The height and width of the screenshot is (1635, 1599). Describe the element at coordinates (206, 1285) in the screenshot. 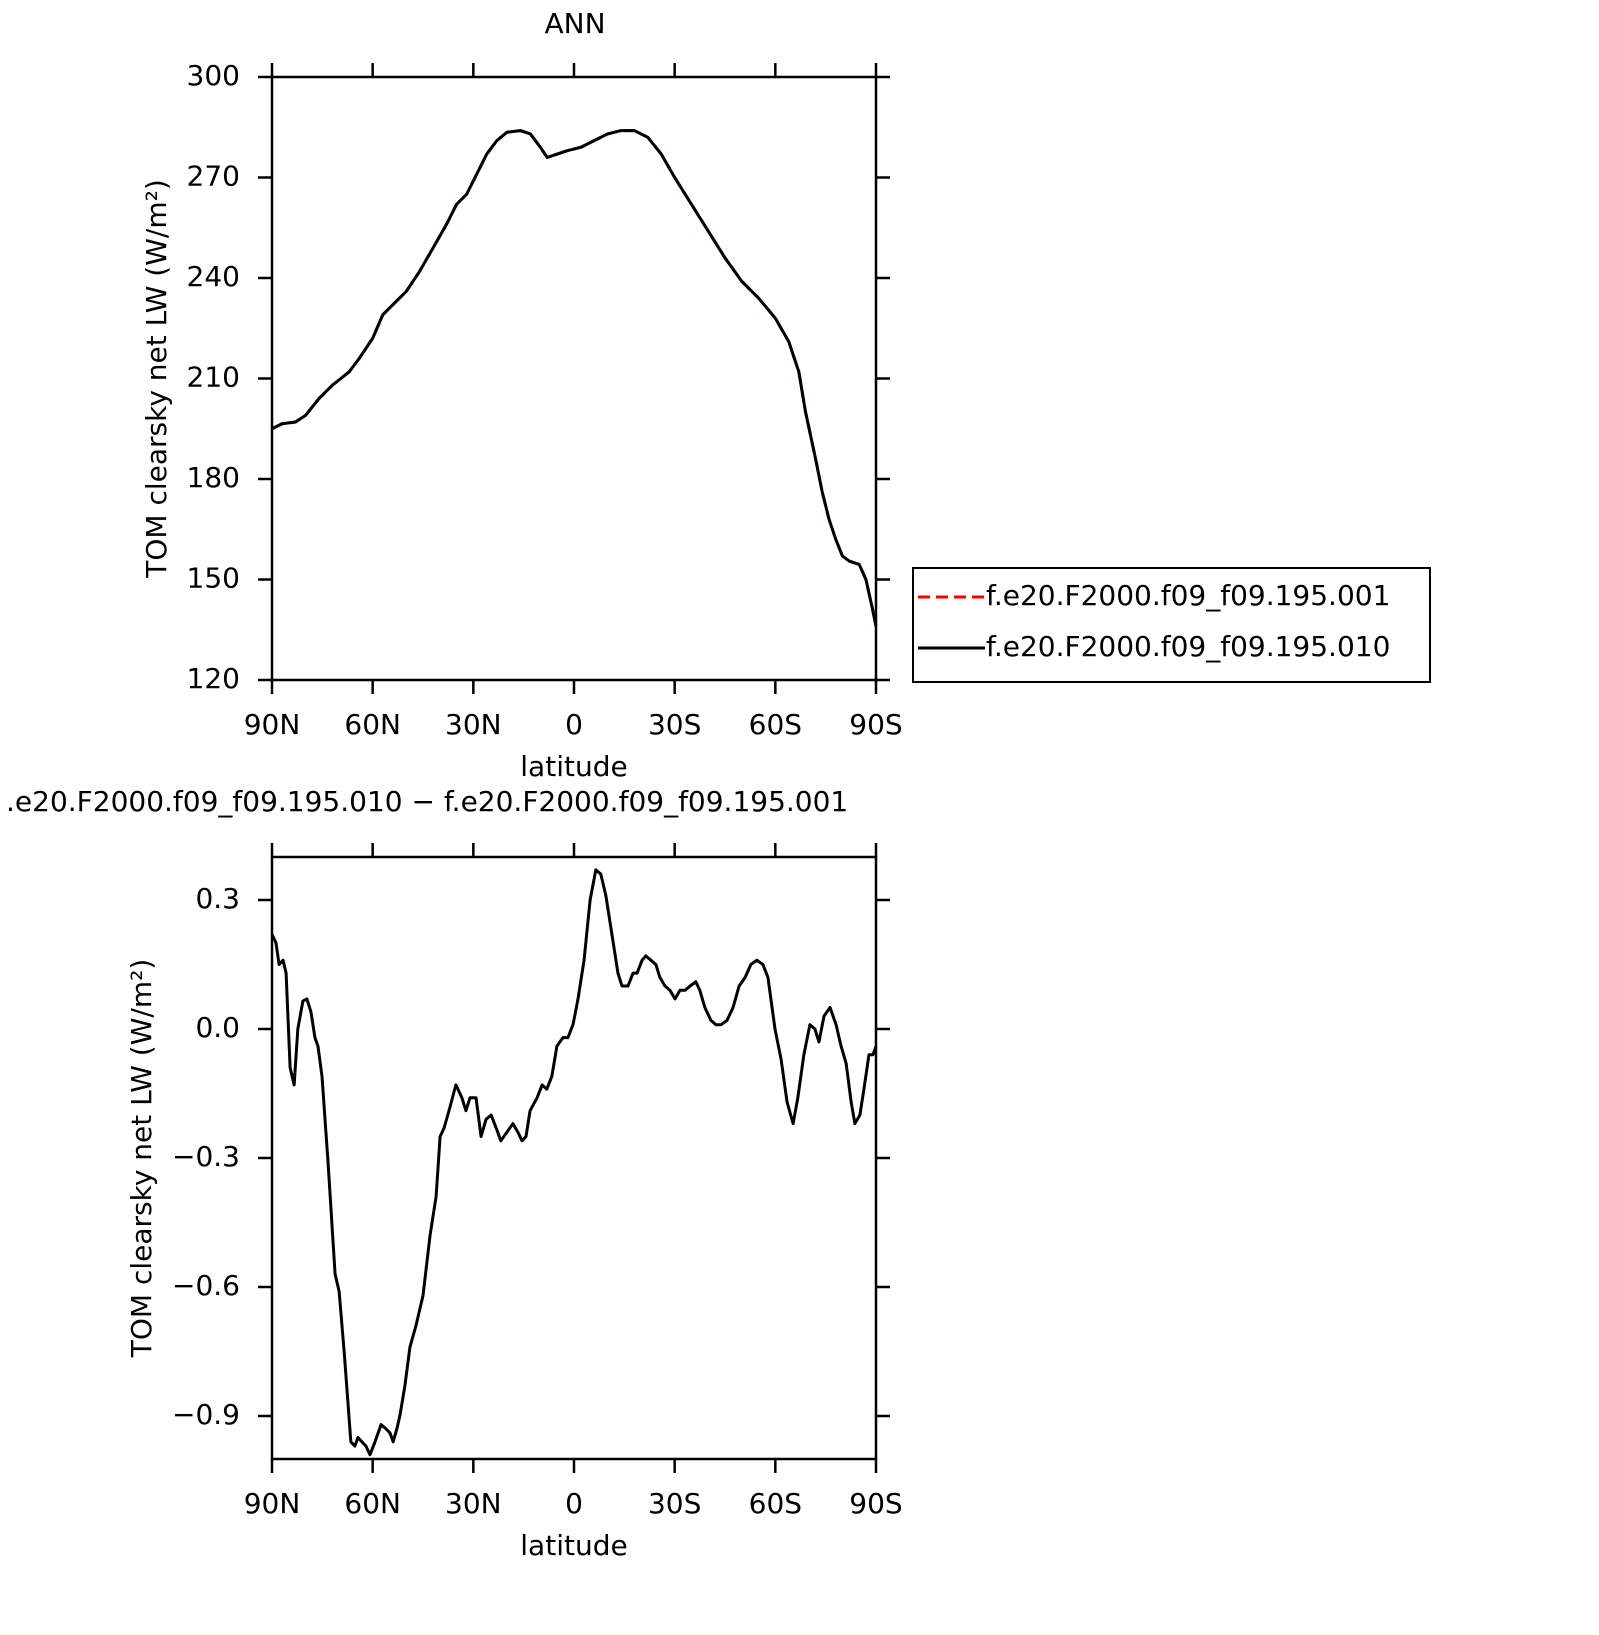

I see `y-tick-label: −0.6` at that location.